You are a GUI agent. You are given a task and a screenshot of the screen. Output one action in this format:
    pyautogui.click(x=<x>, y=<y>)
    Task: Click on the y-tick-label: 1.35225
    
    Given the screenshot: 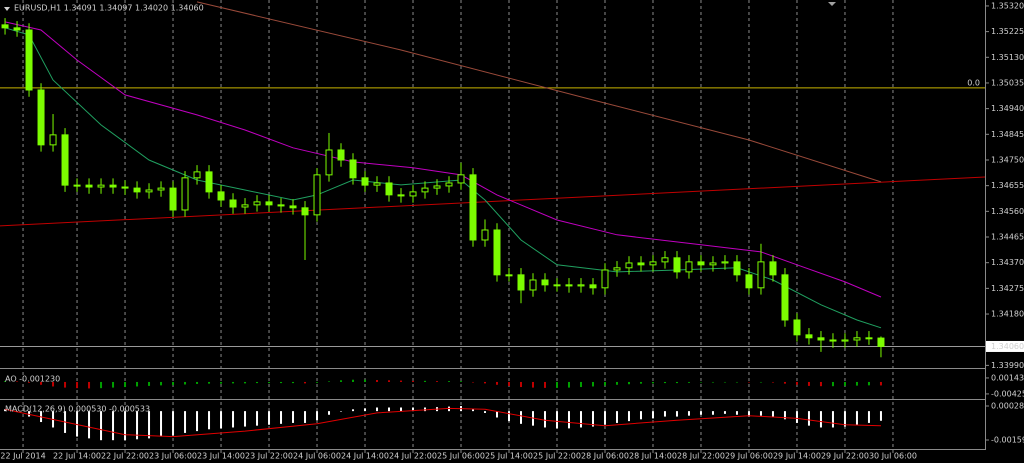 What is the action you would take?
    pyautogui.click(x=1007, y=31)
    